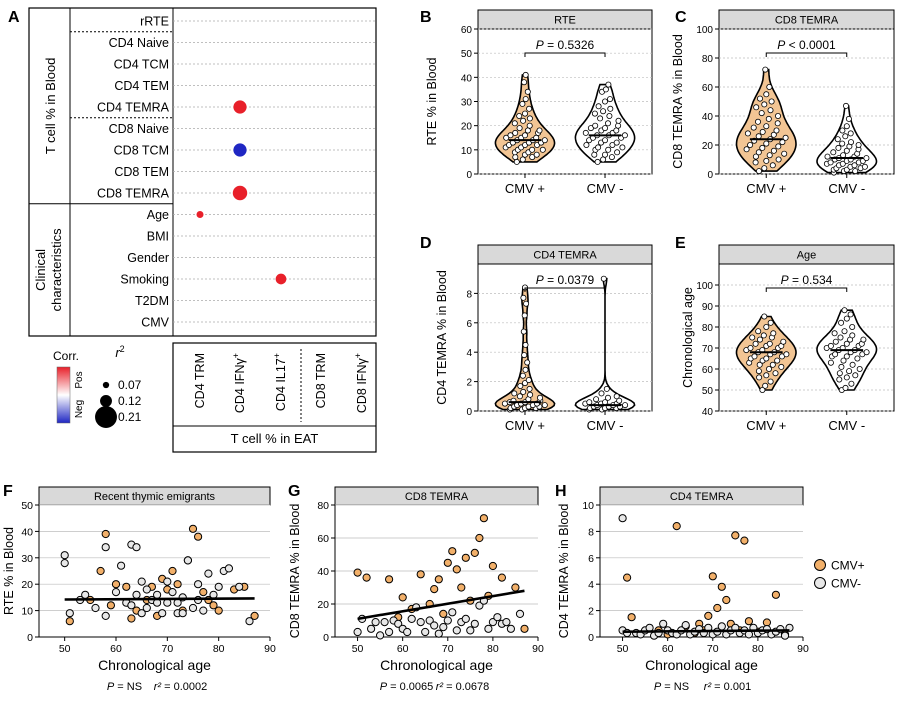 Image resolution: width=900 pixels, height=701 pixels. What do you see at coordinates (437, 497) in the screenshot?
I see `panel-g-title: CD8 TEMRA` at bounding box center [437, 497].